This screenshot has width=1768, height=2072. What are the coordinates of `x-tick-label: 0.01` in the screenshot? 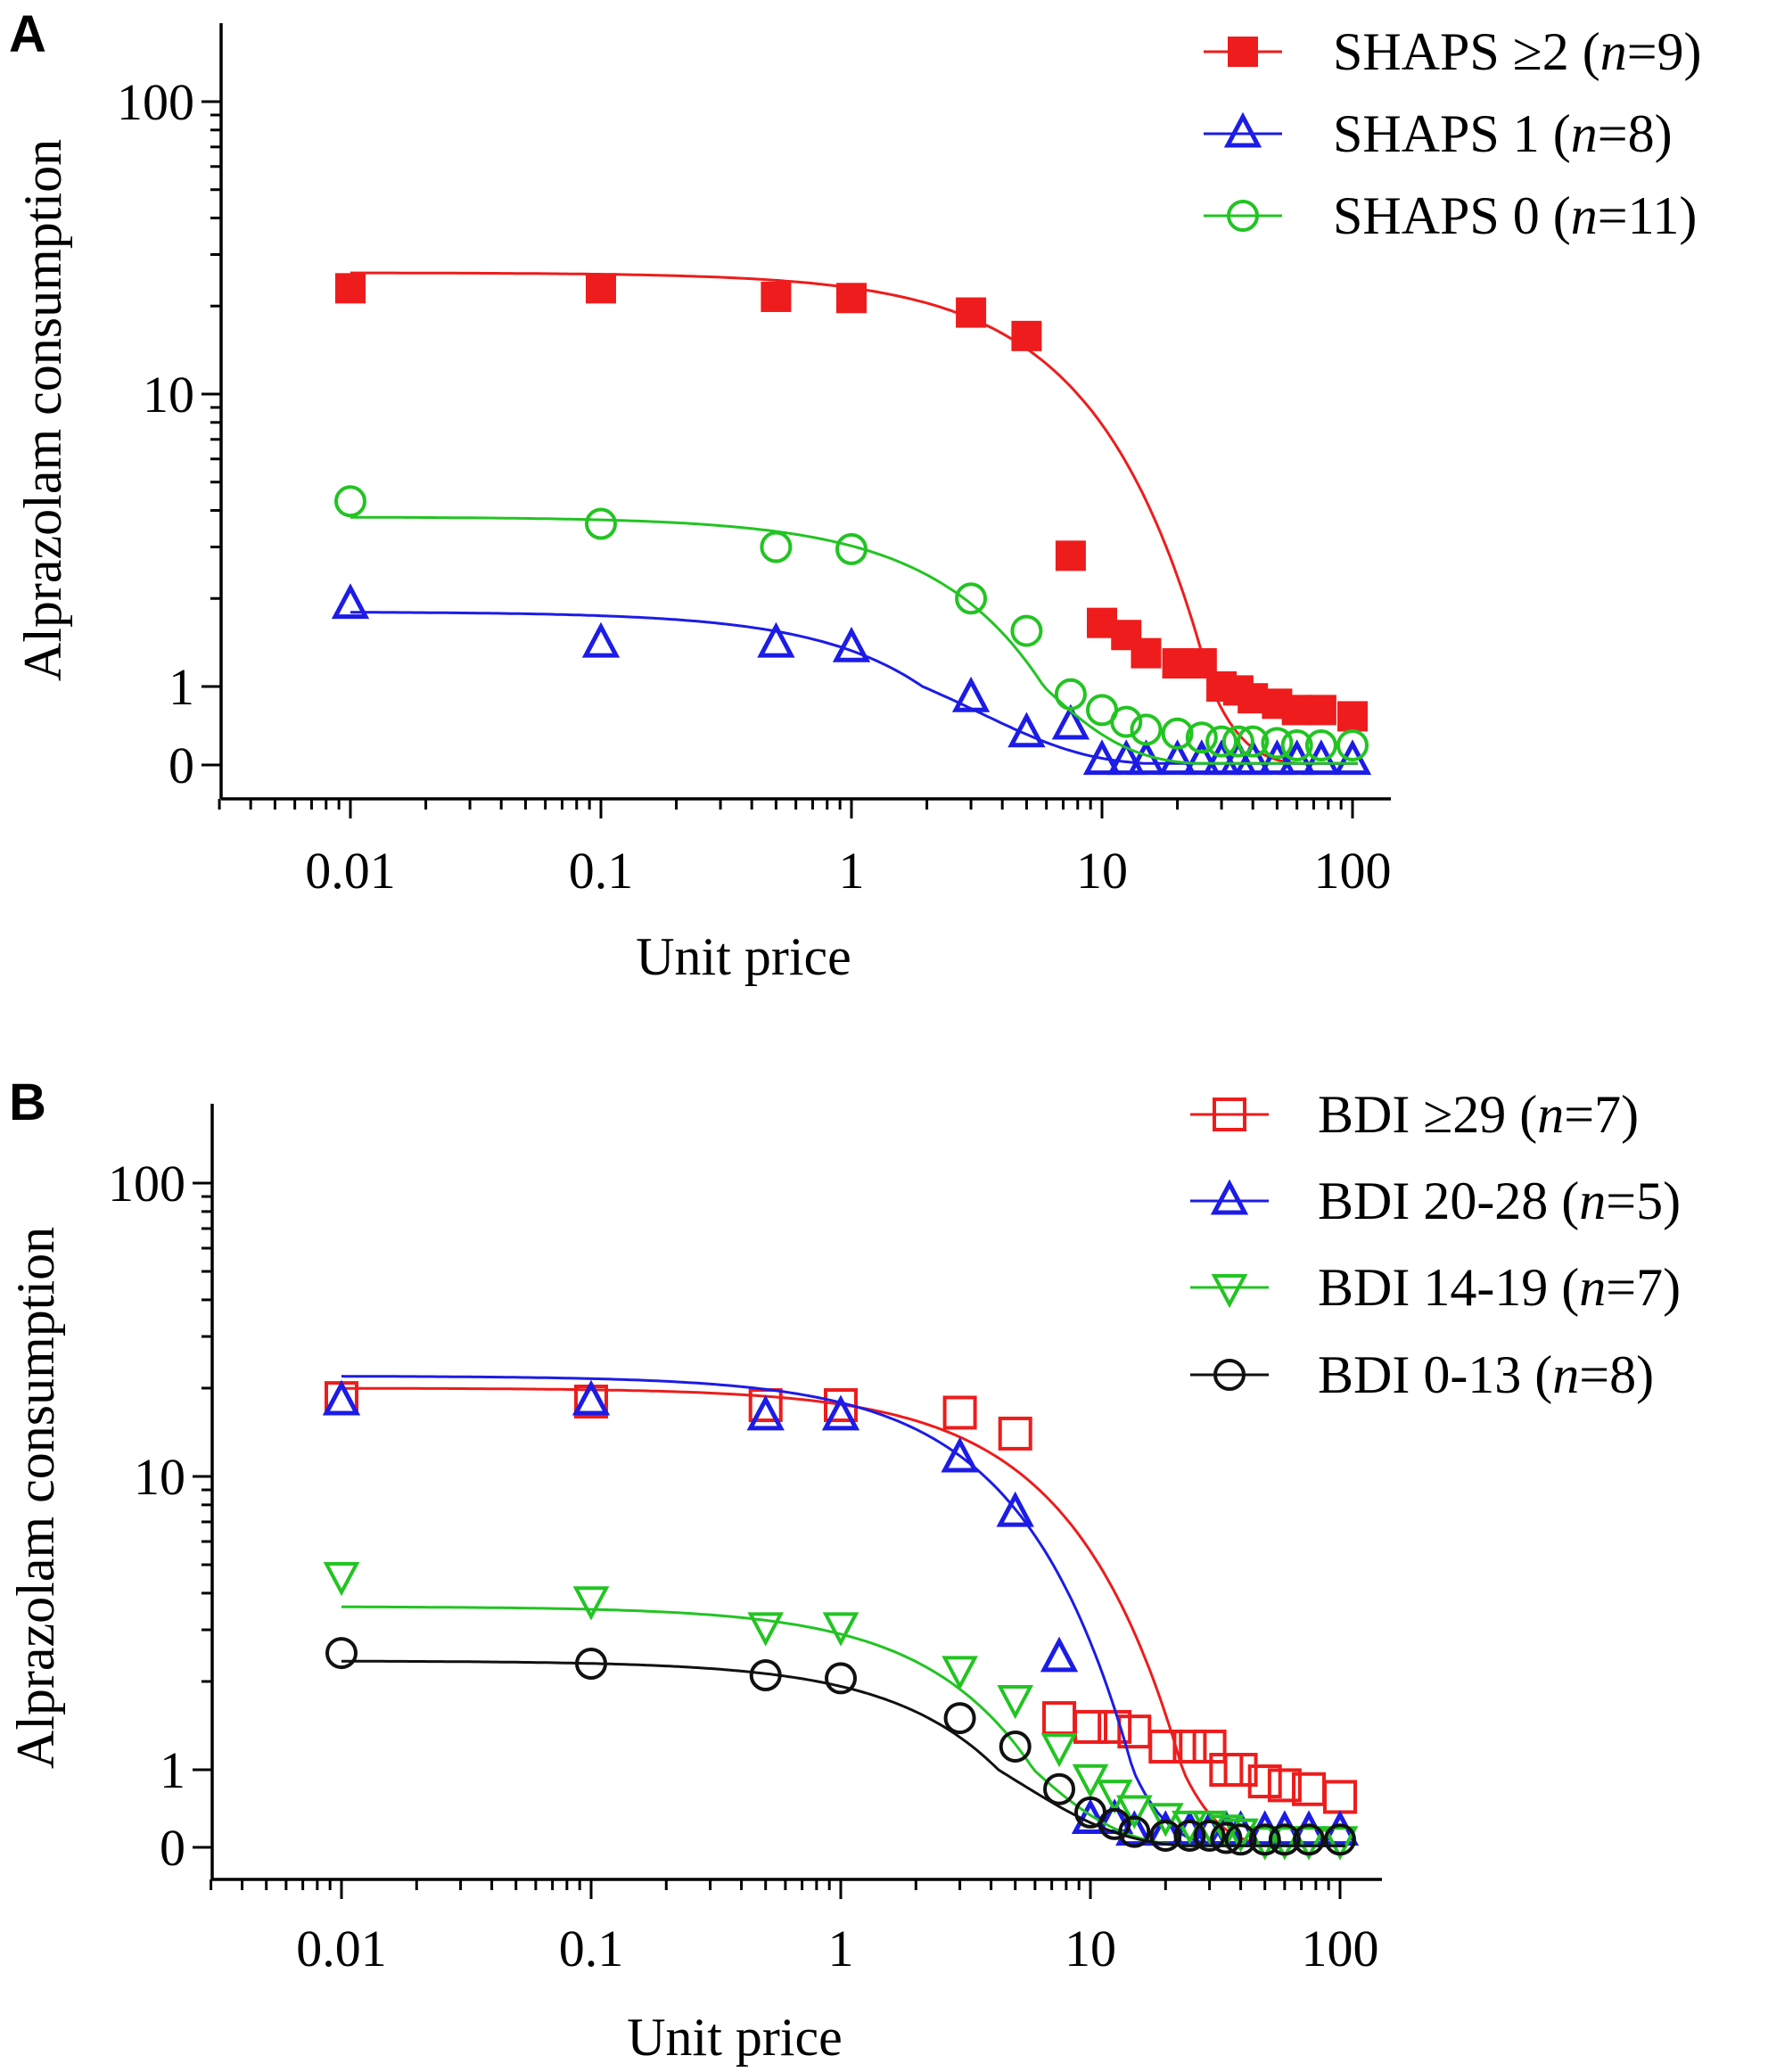 It's located at (341, 1949).